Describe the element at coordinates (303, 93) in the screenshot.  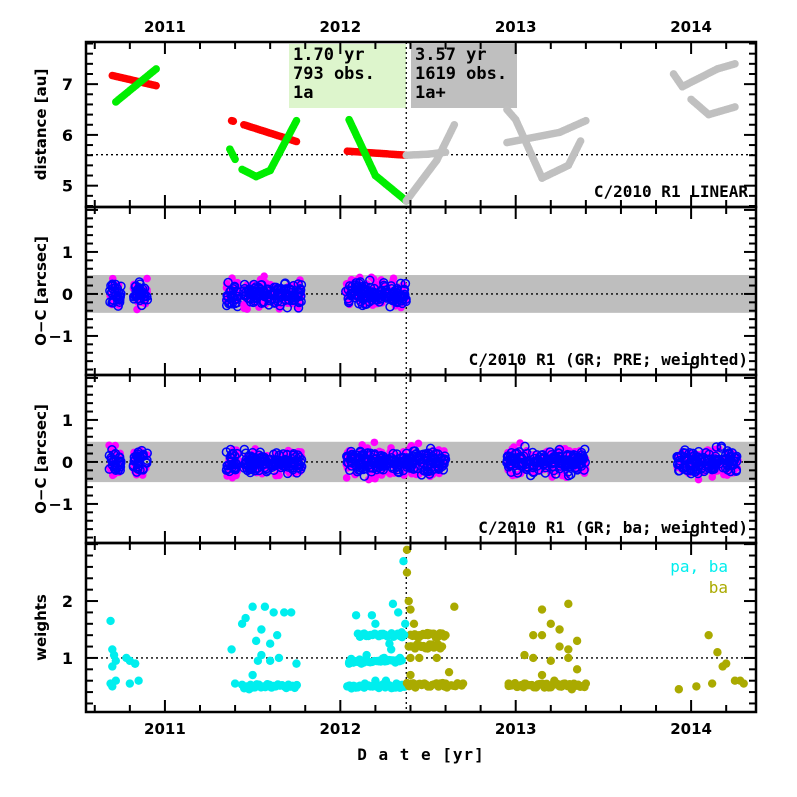
I see `info-box-1-line: 1a` at that location.